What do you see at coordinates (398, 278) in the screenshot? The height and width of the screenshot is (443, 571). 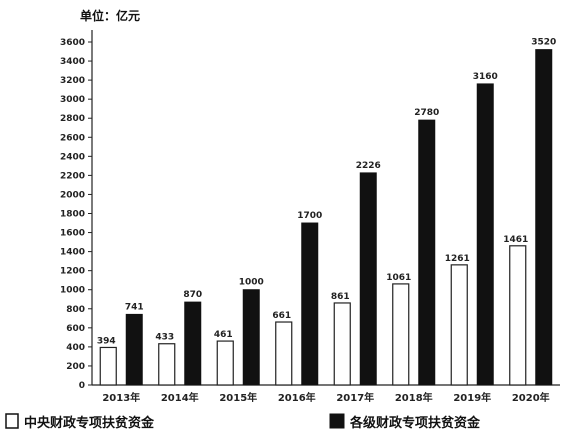 I see `value-label-central: 1061` at bounding box center [398, 278].